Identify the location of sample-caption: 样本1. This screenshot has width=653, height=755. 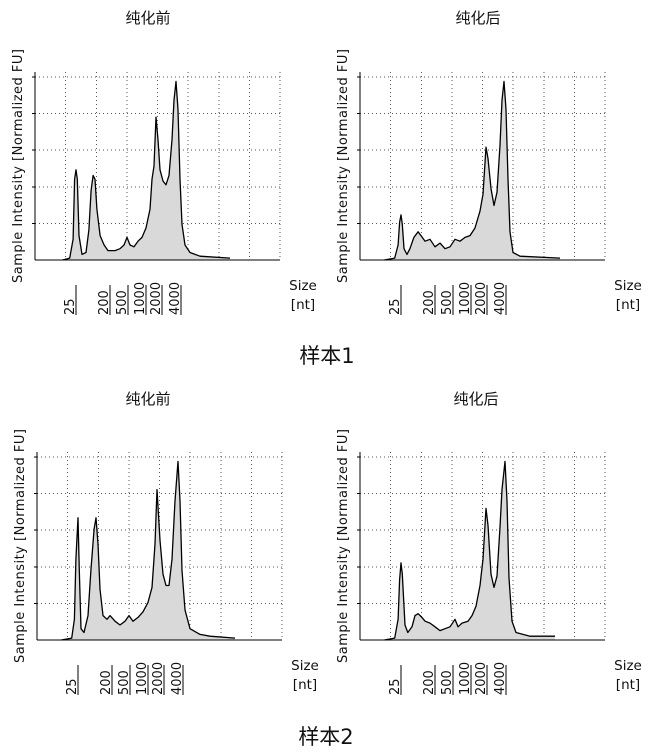
(327, 356).